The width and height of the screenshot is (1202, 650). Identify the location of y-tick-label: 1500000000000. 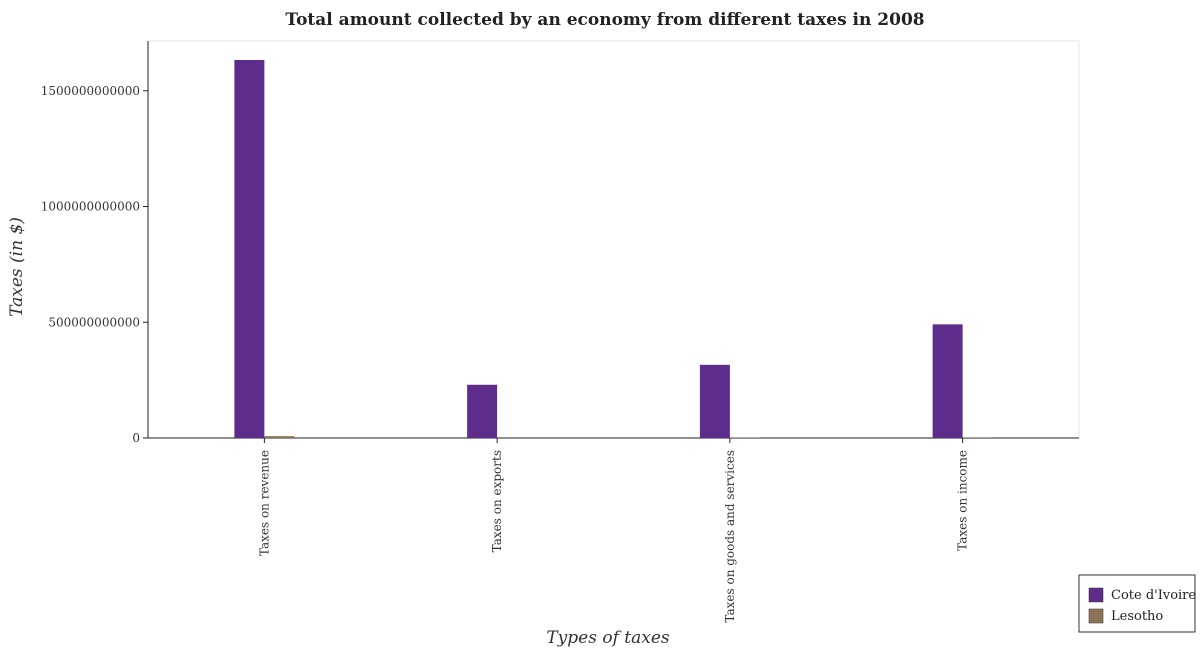
(90, 91).